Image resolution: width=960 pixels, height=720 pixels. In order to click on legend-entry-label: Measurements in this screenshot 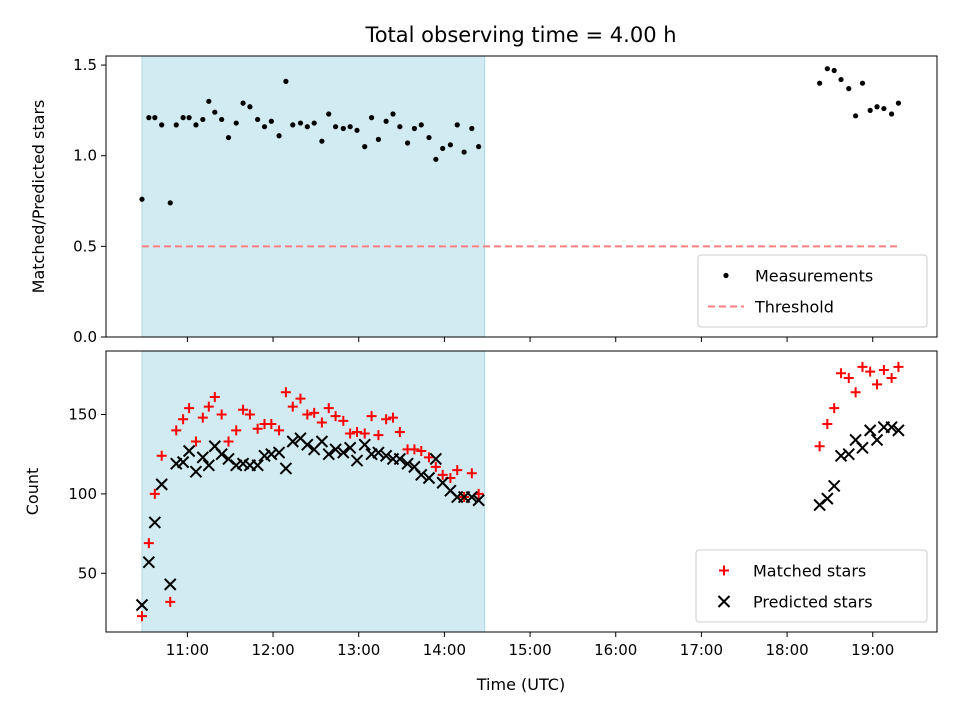, I will do `click(814, 276)`.